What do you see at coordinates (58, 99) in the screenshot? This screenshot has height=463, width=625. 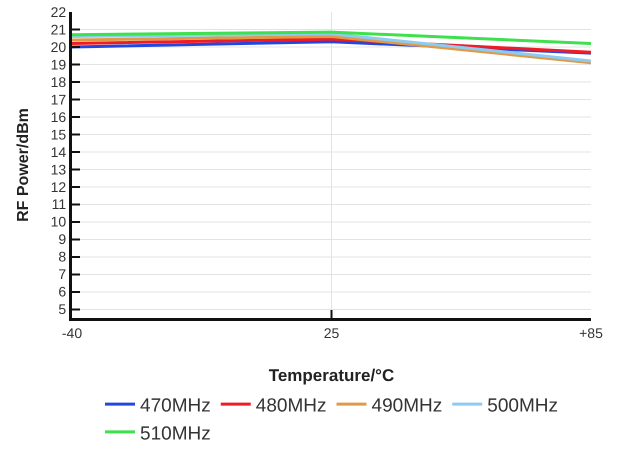 I see `y-tick-label: 17` at bounding box center [58, 99].